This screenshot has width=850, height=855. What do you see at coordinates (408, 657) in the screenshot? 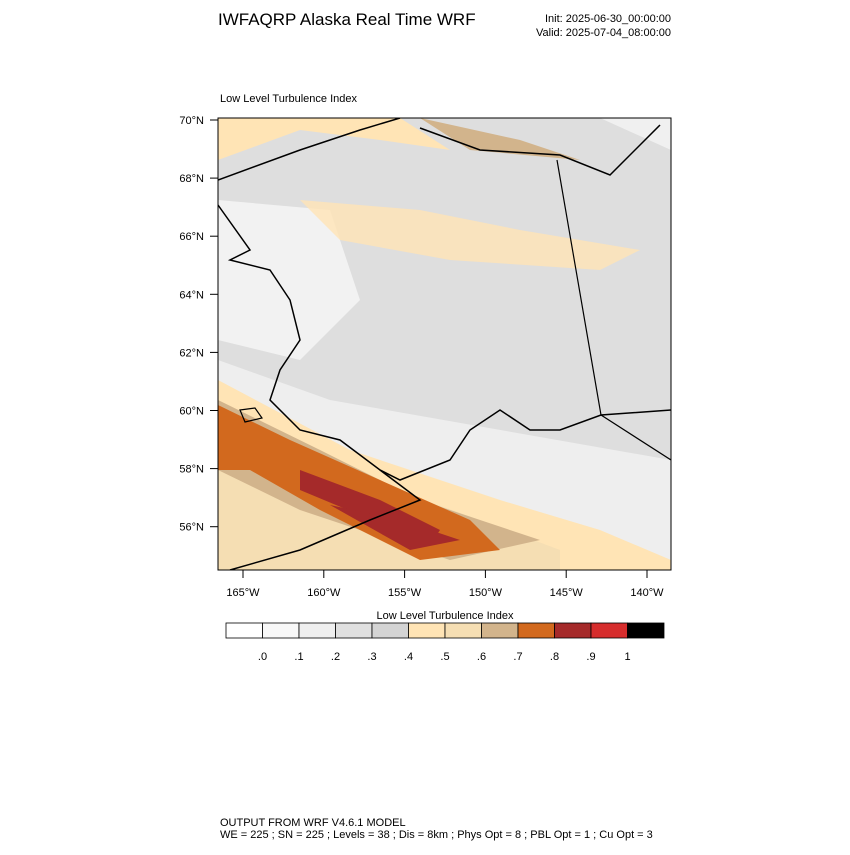
I see `colorbar-label: .4` at bounding box center [408, 657].